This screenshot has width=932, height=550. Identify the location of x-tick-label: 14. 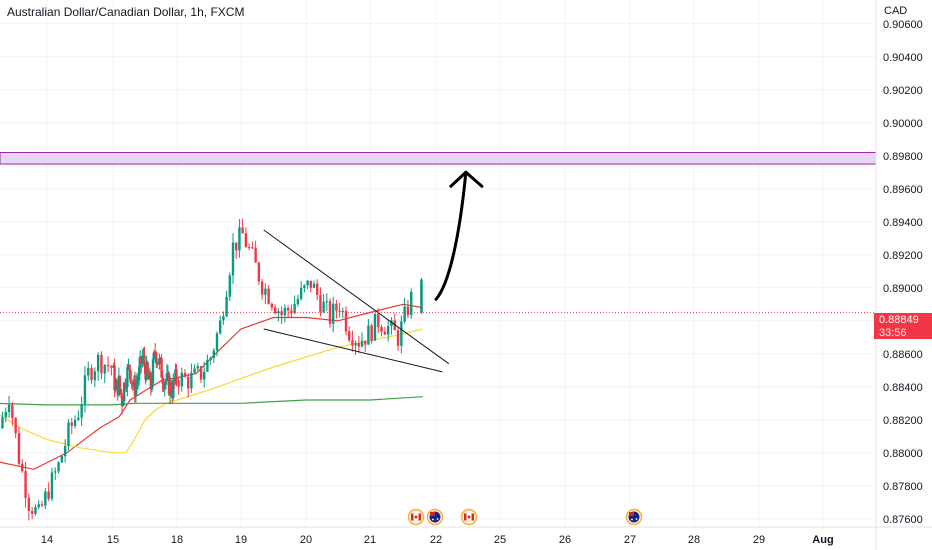
(47, 540).